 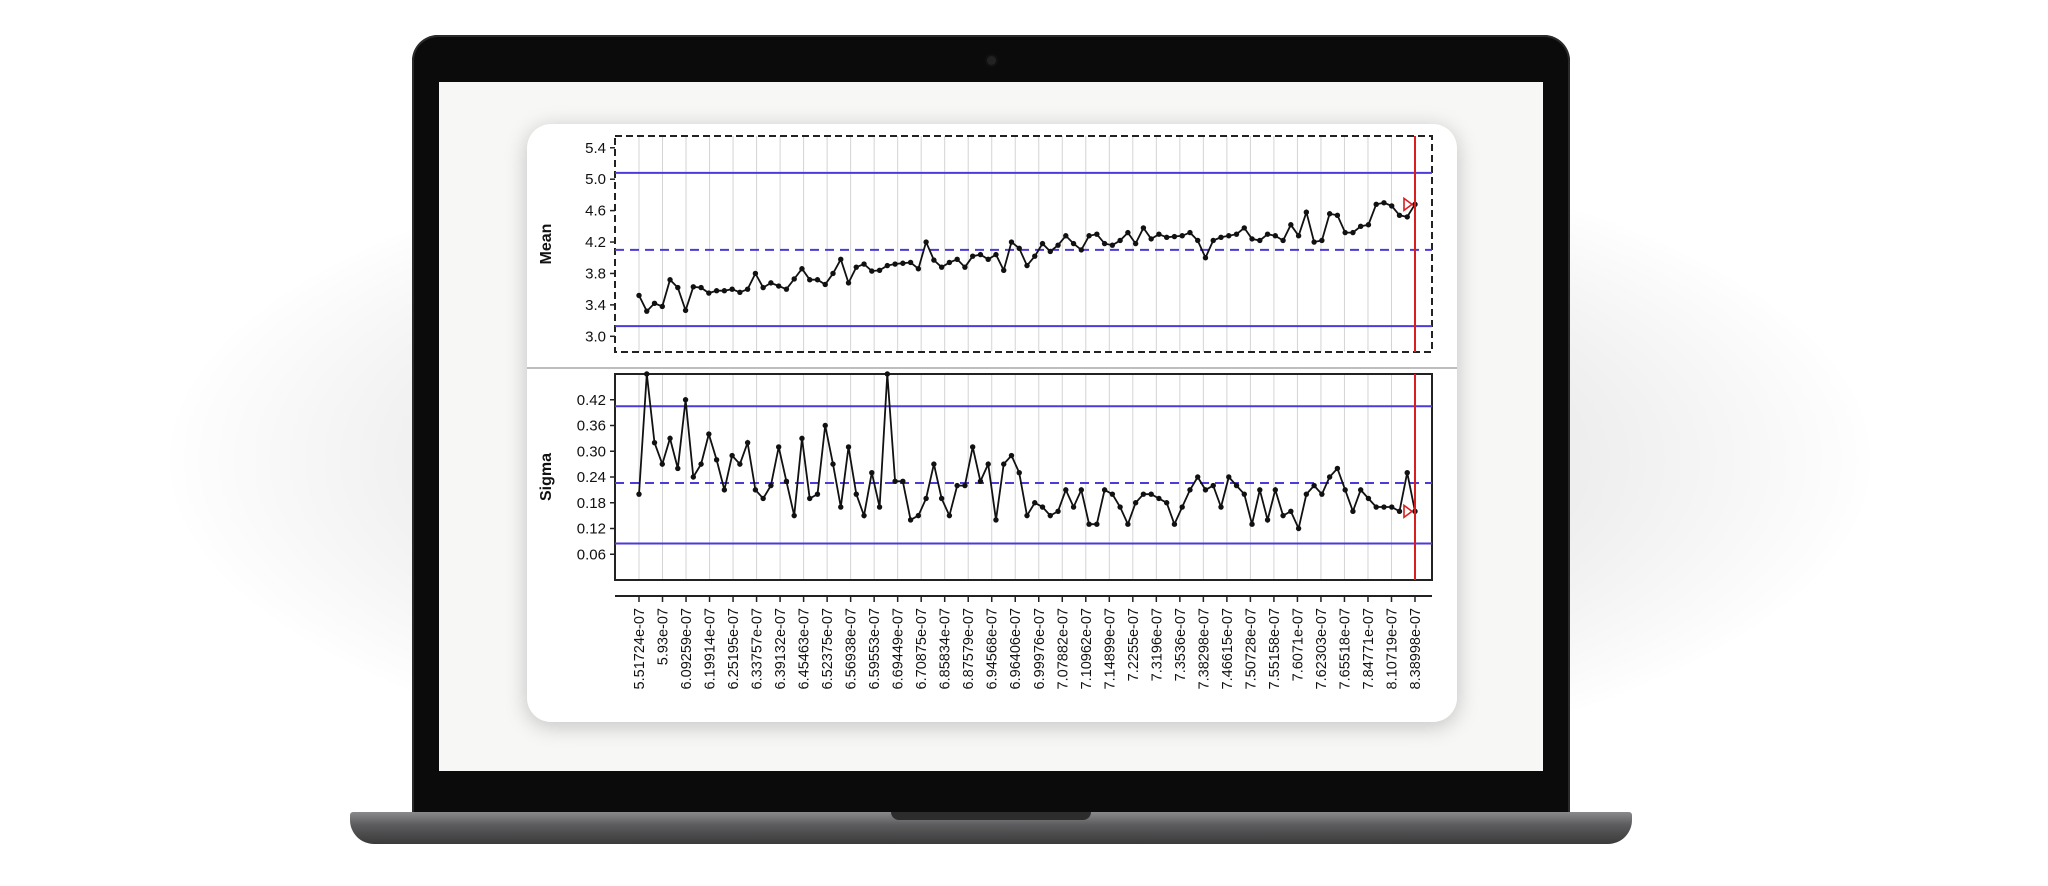 What do you see at coordinates (991, 816) in the screenshot?
I see `laptop-notch` at bounding box center [991, 816].